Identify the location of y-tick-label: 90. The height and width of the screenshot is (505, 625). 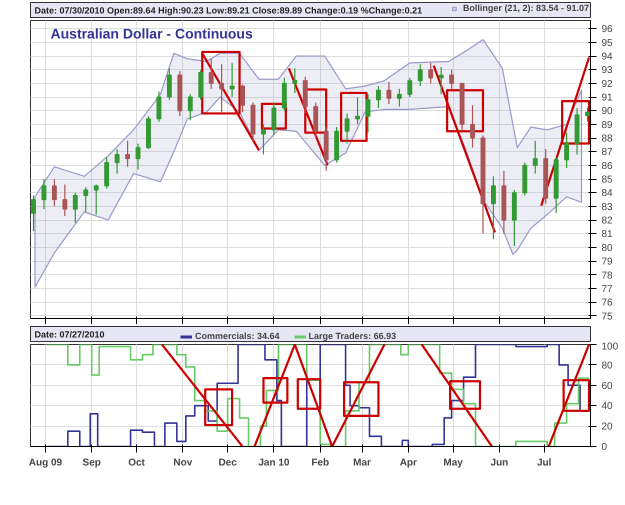
(608, 112).